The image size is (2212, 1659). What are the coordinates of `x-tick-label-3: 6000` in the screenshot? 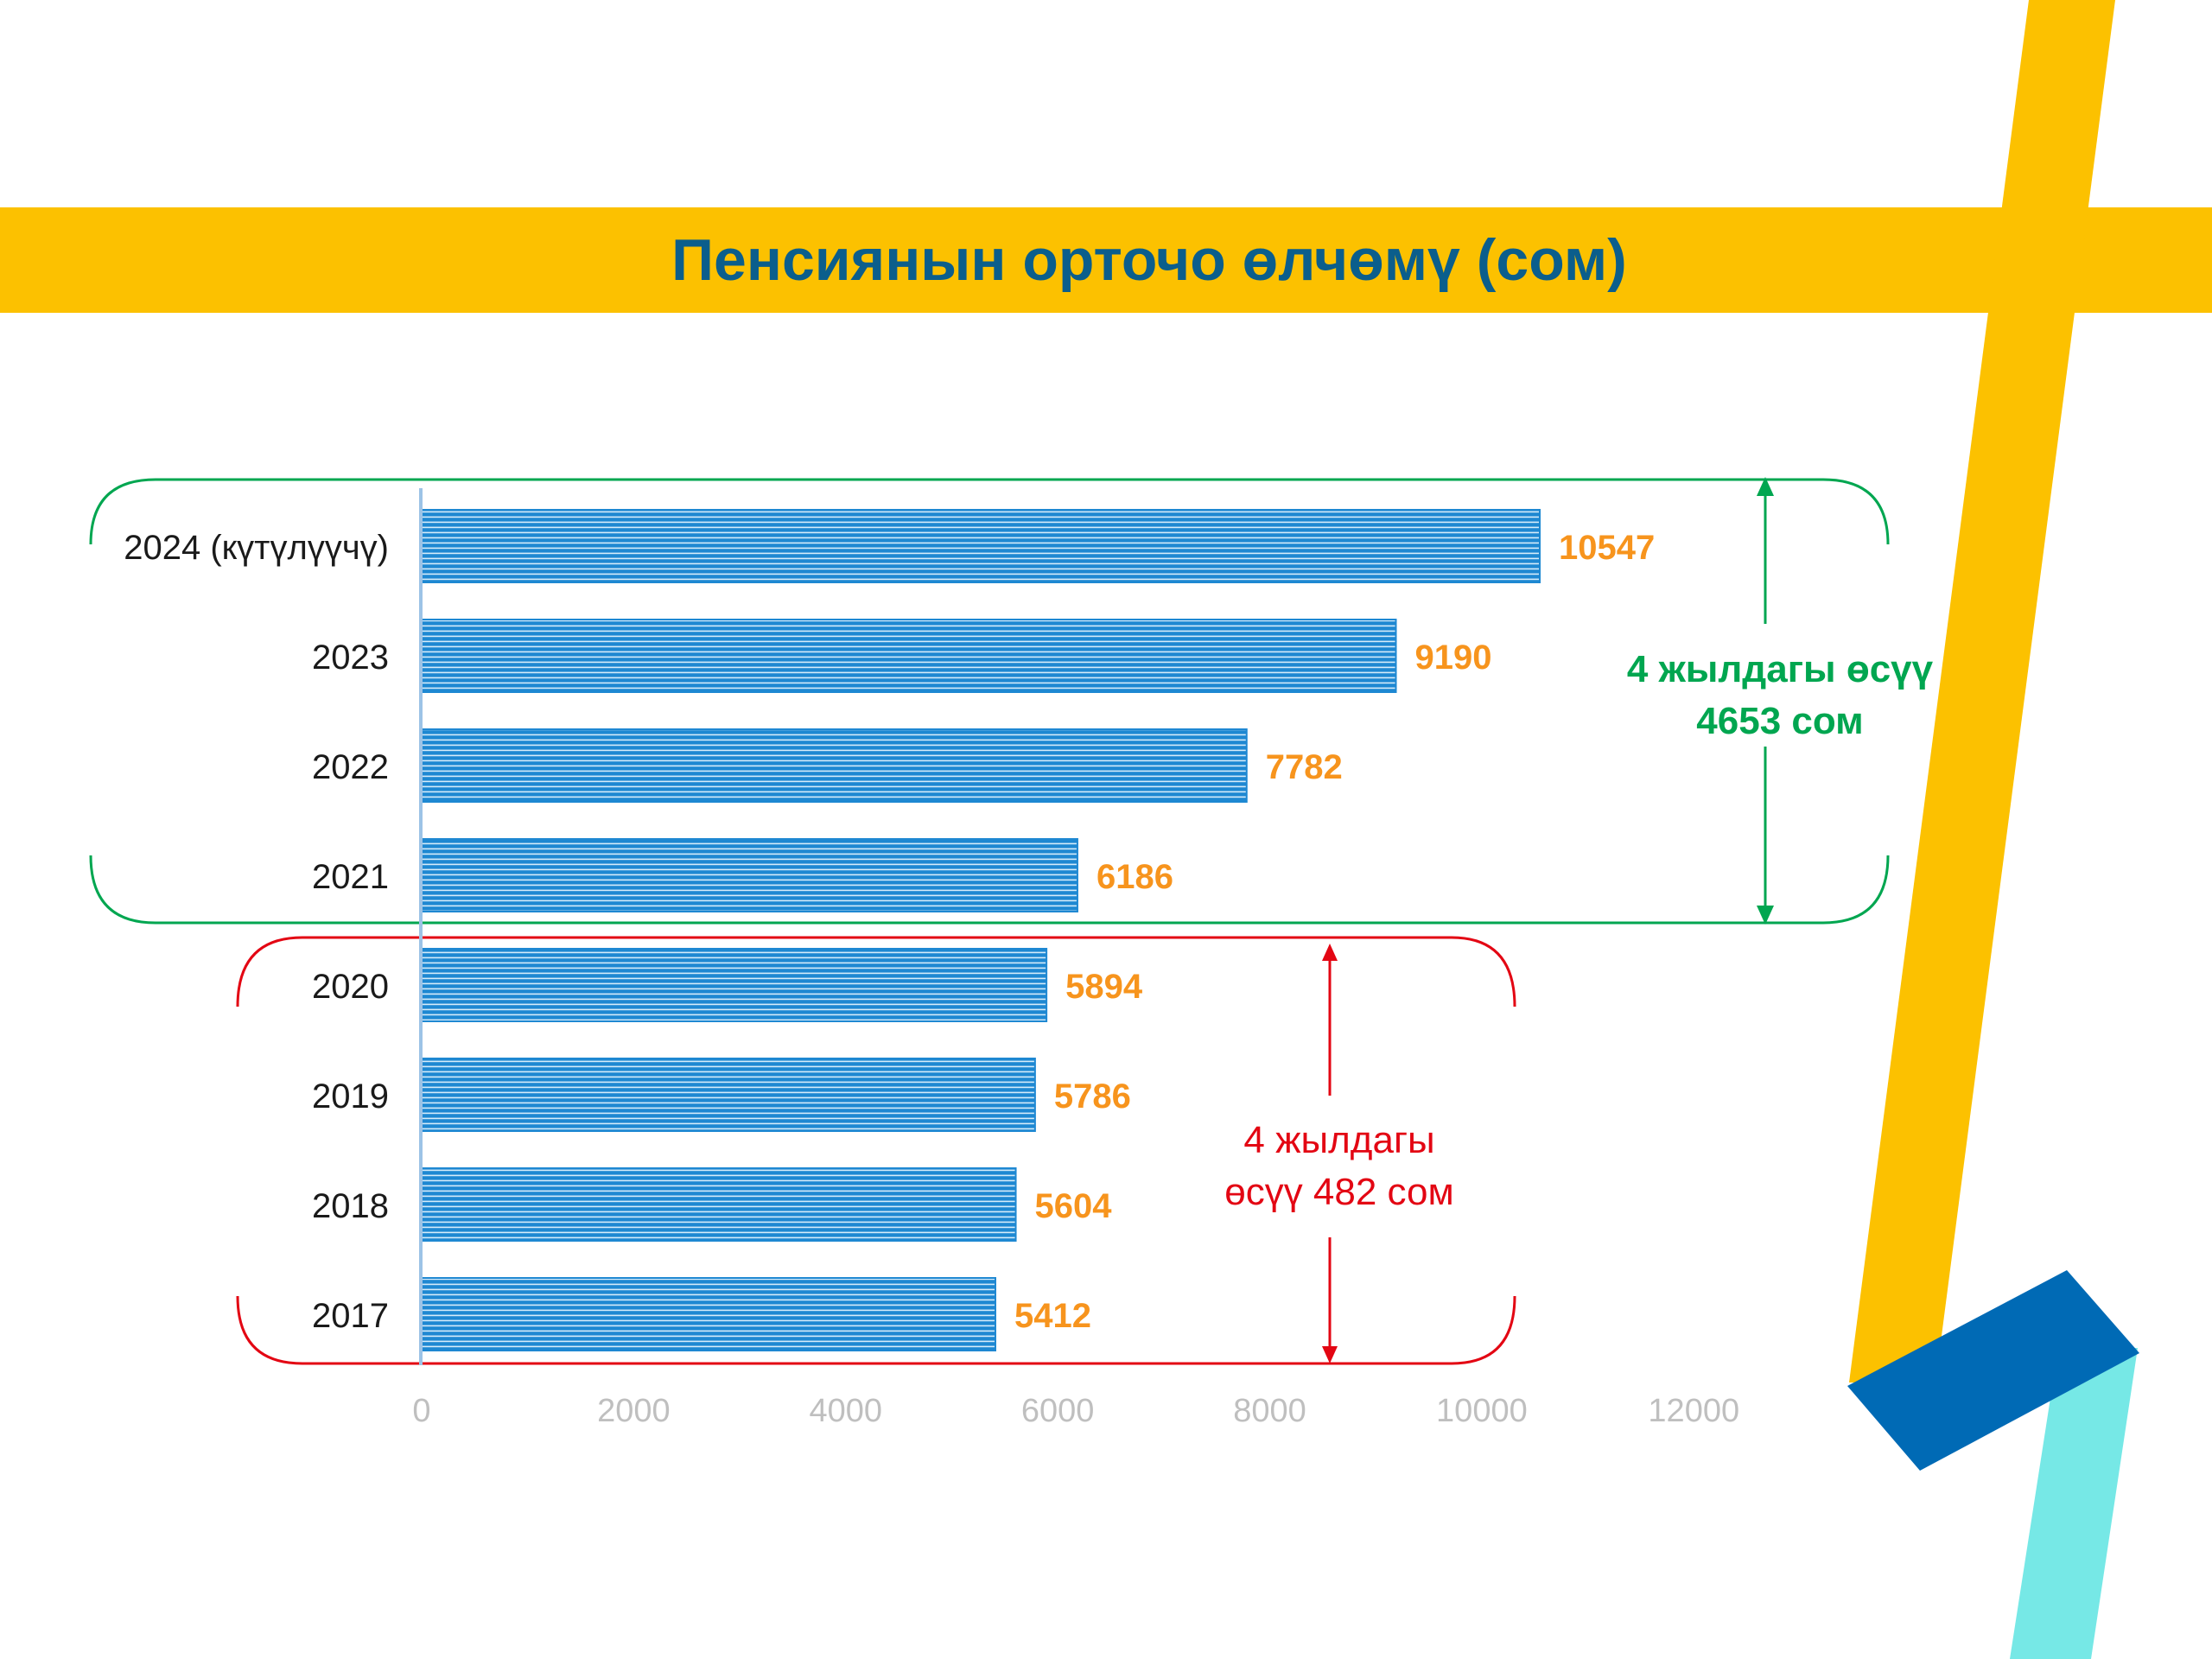 It's located at (1058, 1411).